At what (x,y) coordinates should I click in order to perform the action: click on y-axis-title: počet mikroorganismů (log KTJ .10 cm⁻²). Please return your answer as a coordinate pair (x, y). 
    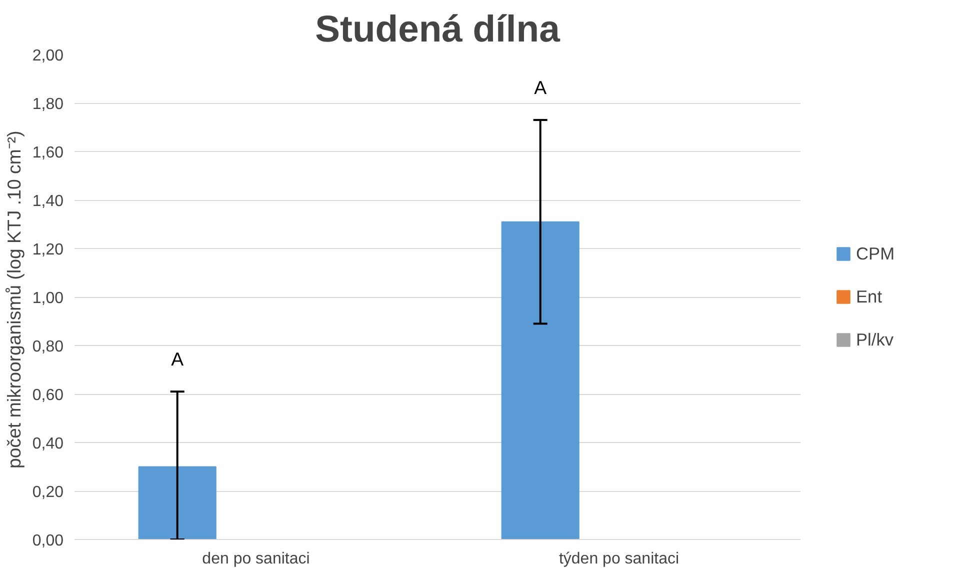
    Looking at the image, I should click on (13, 299).